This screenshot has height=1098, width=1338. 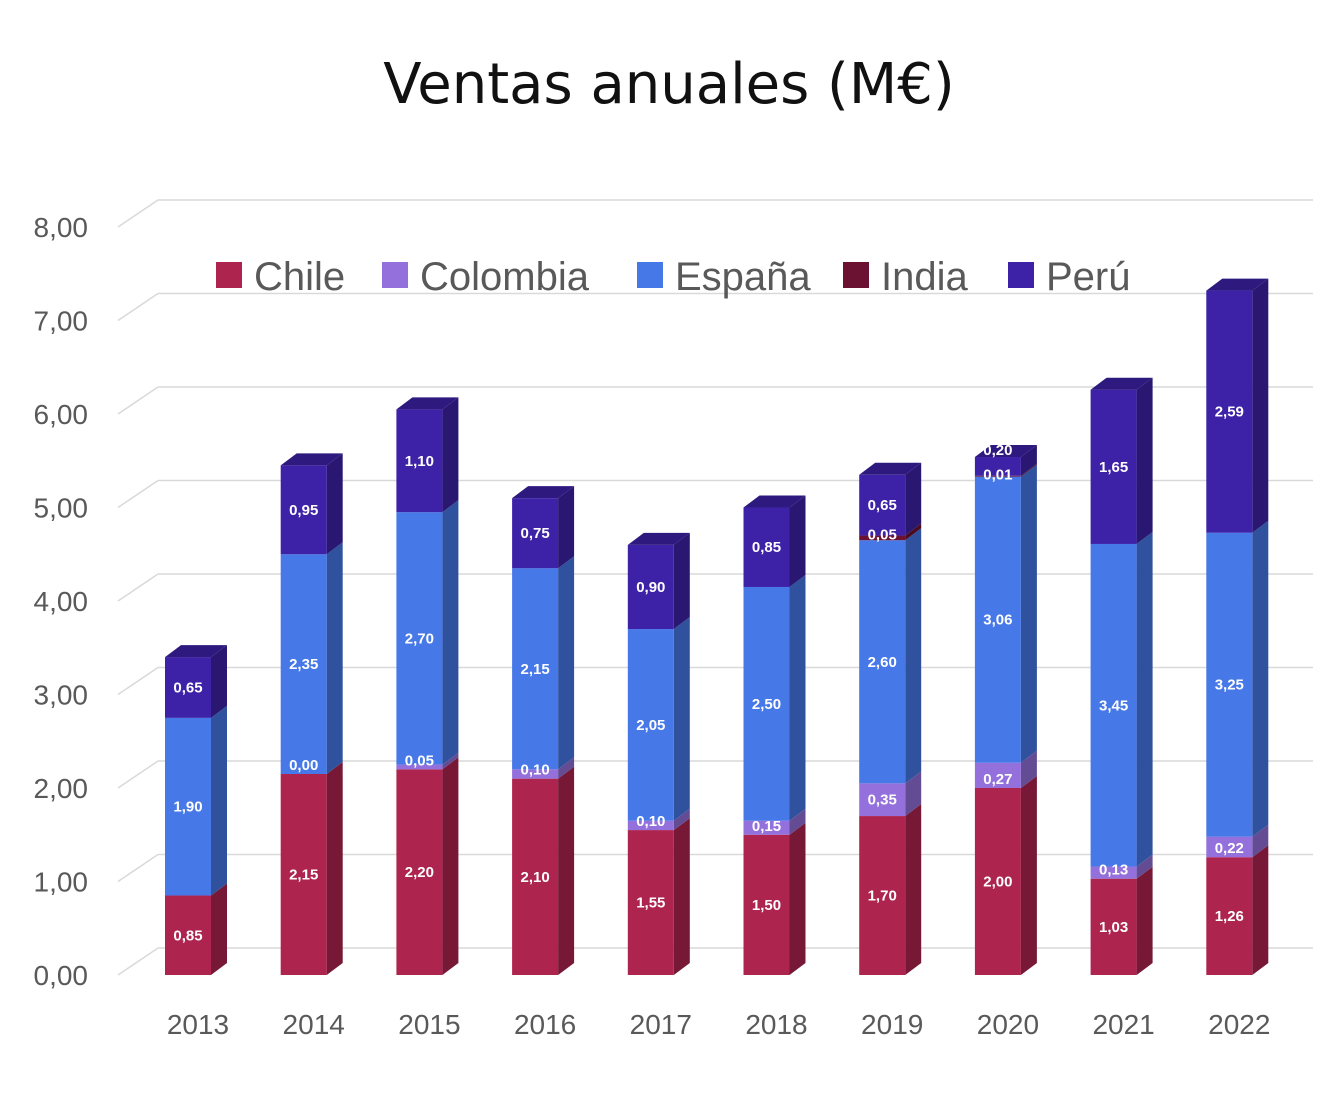 What do you see at coordinates (766, 826) in the screenshot?
I see `data-label: 0,15` at bounding box center [766, 826].